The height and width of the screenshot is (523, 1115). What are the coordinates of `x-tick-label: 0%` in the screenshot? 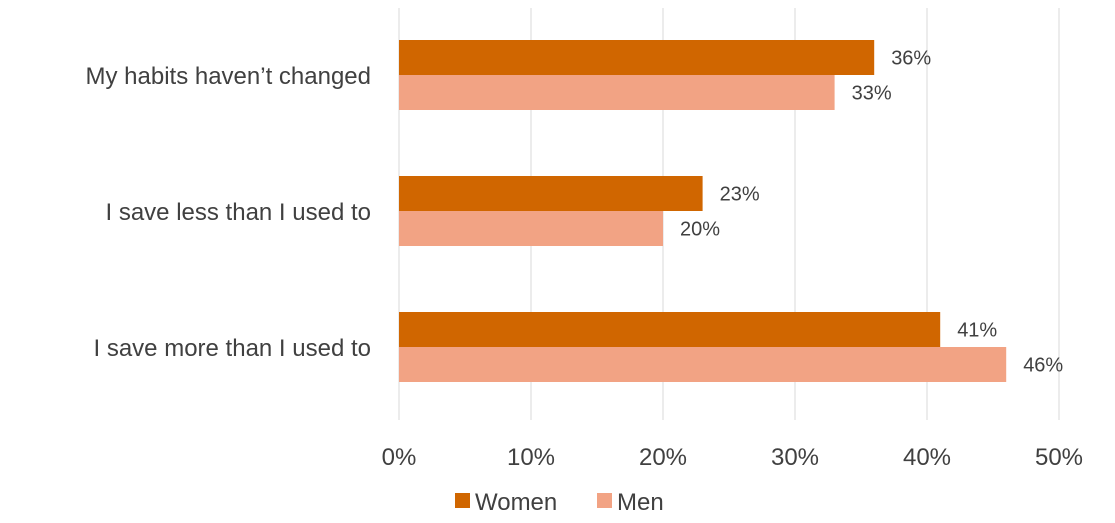 It's located at (399, 457).